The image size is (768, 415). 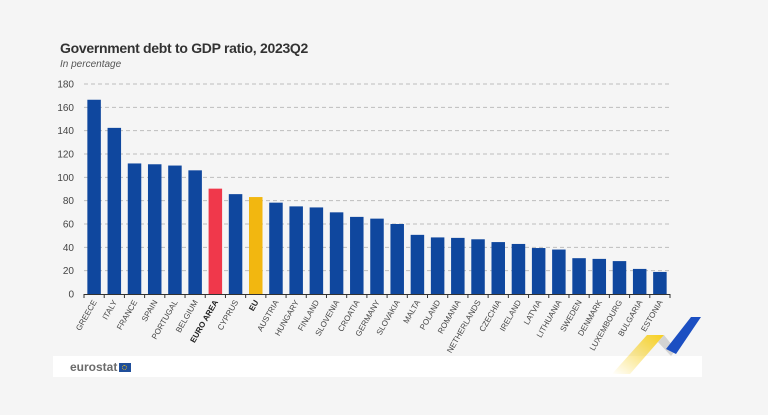 I want to click on bar-spain, so click(x=154, y=229).